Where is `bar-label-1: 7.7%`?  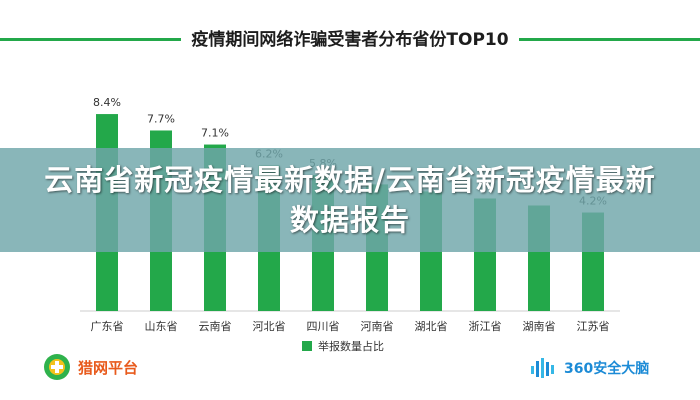 bar-label-1: 7.7% is located at coordinates (161, 118).